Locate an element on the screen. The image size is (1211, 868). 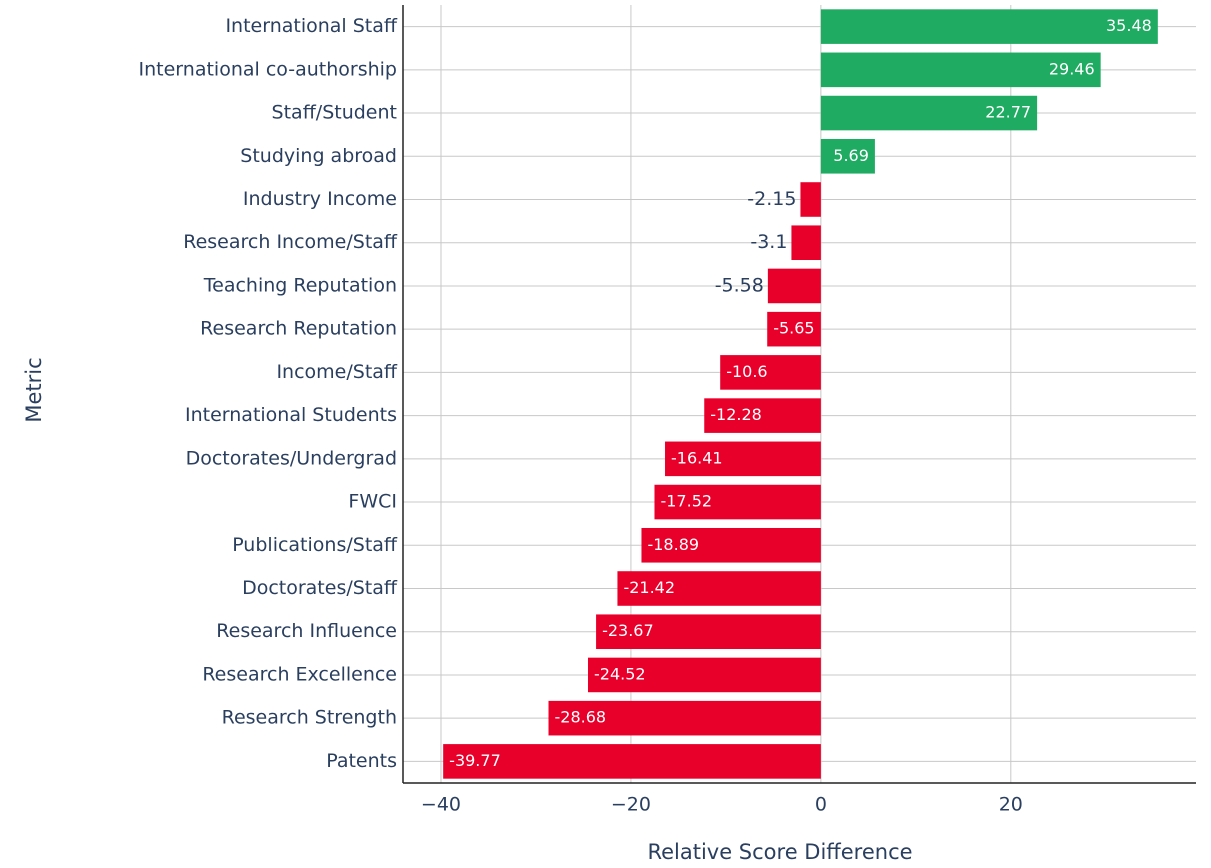
y-tick-label: International Students is located at coordinates (291, 415).